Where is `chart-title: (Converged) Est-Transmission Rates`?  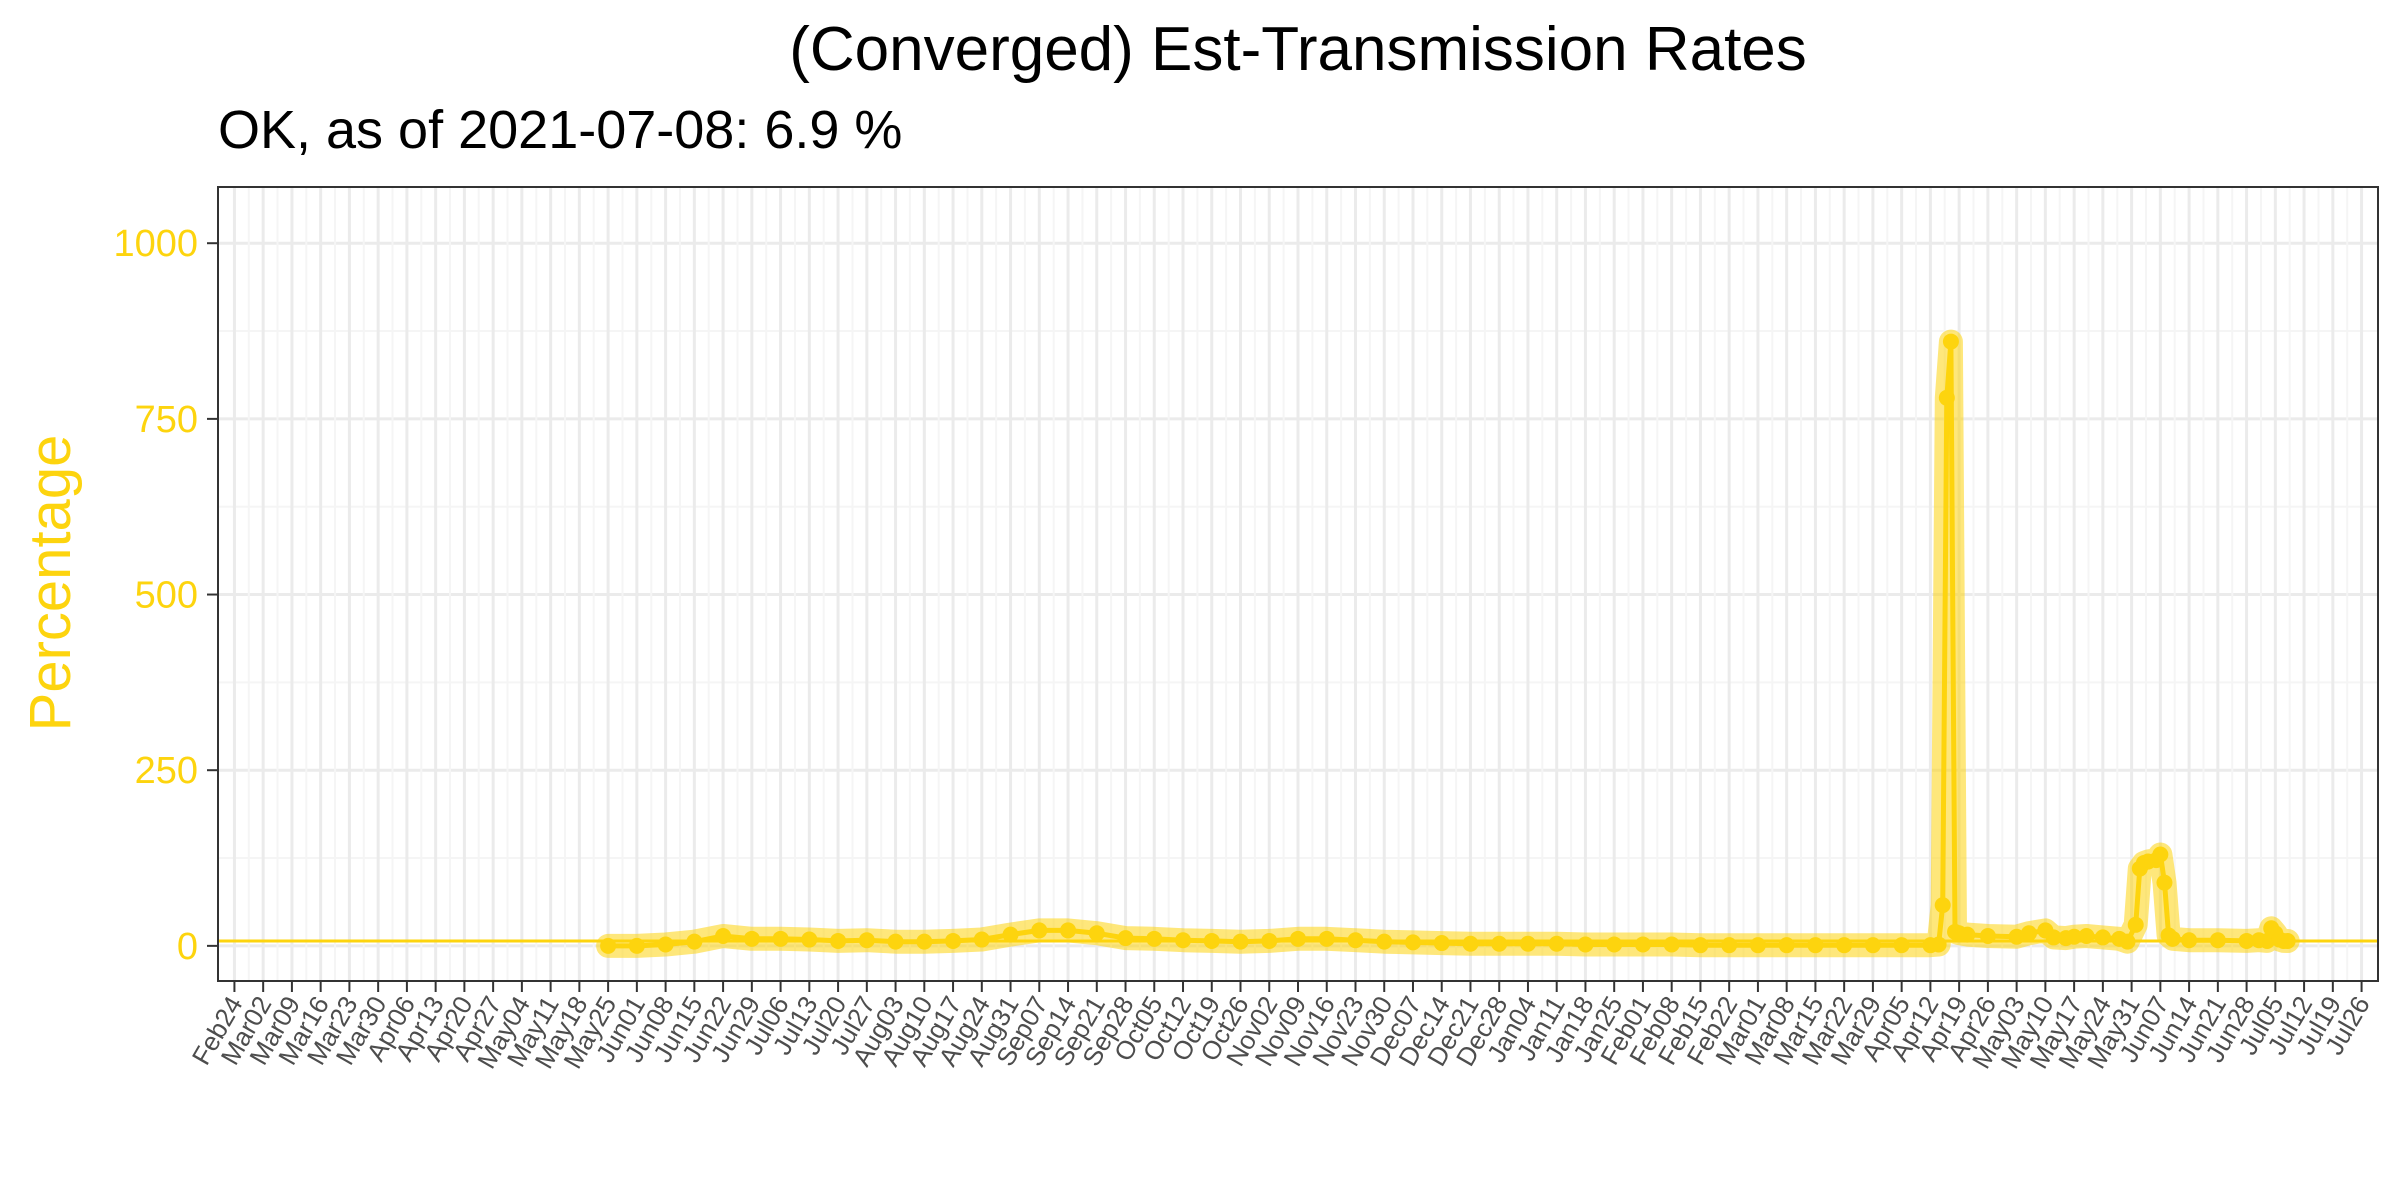 chart-title: (Converged) Est-Transmission Rates is located at coordinates (1298, 49).